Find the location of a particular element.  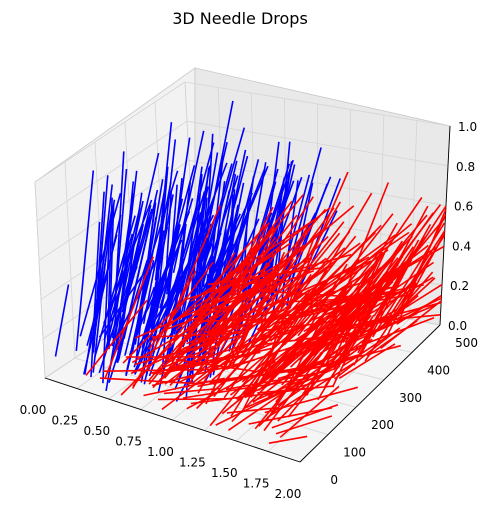

x-tick-label: 0.75 is located at coordinates (128, 442).